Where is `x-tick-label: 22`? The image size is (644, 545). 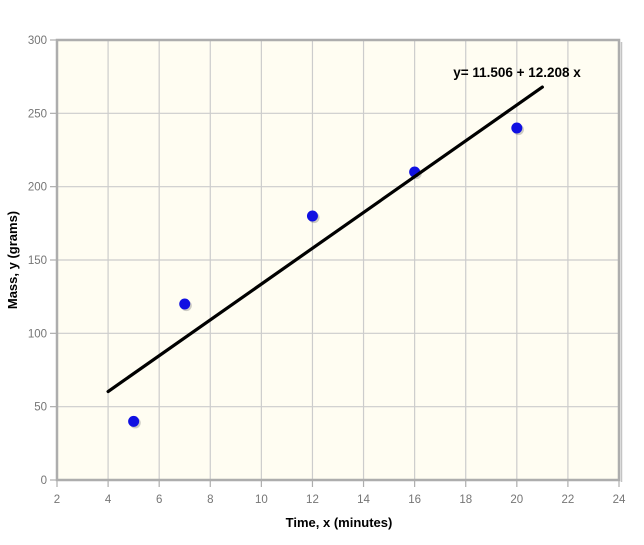 x-tick-label: 22 is located at coordinates (568, 500).